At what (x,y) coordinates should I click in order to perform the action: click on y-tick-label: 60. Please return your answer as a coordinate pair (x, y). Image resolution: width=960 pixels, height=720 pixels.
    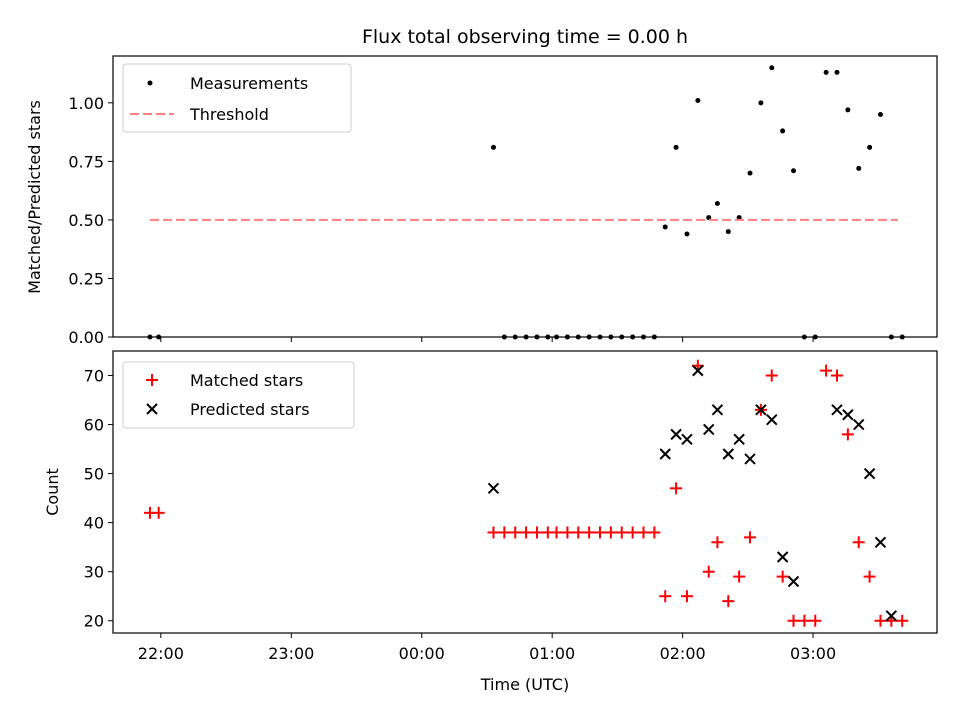
    Looking at the image, I should click on (94, 425).